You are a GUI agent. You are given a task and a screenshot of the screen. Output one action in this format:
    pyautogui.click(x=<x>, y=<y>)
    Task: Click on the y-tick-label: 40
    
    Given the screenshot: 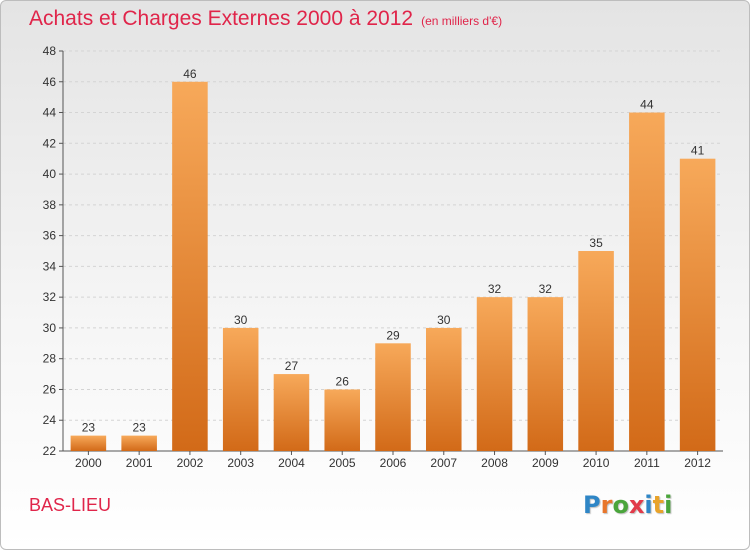 What is the action you would take?
    pyautogui.click(x=50, y=174)
    